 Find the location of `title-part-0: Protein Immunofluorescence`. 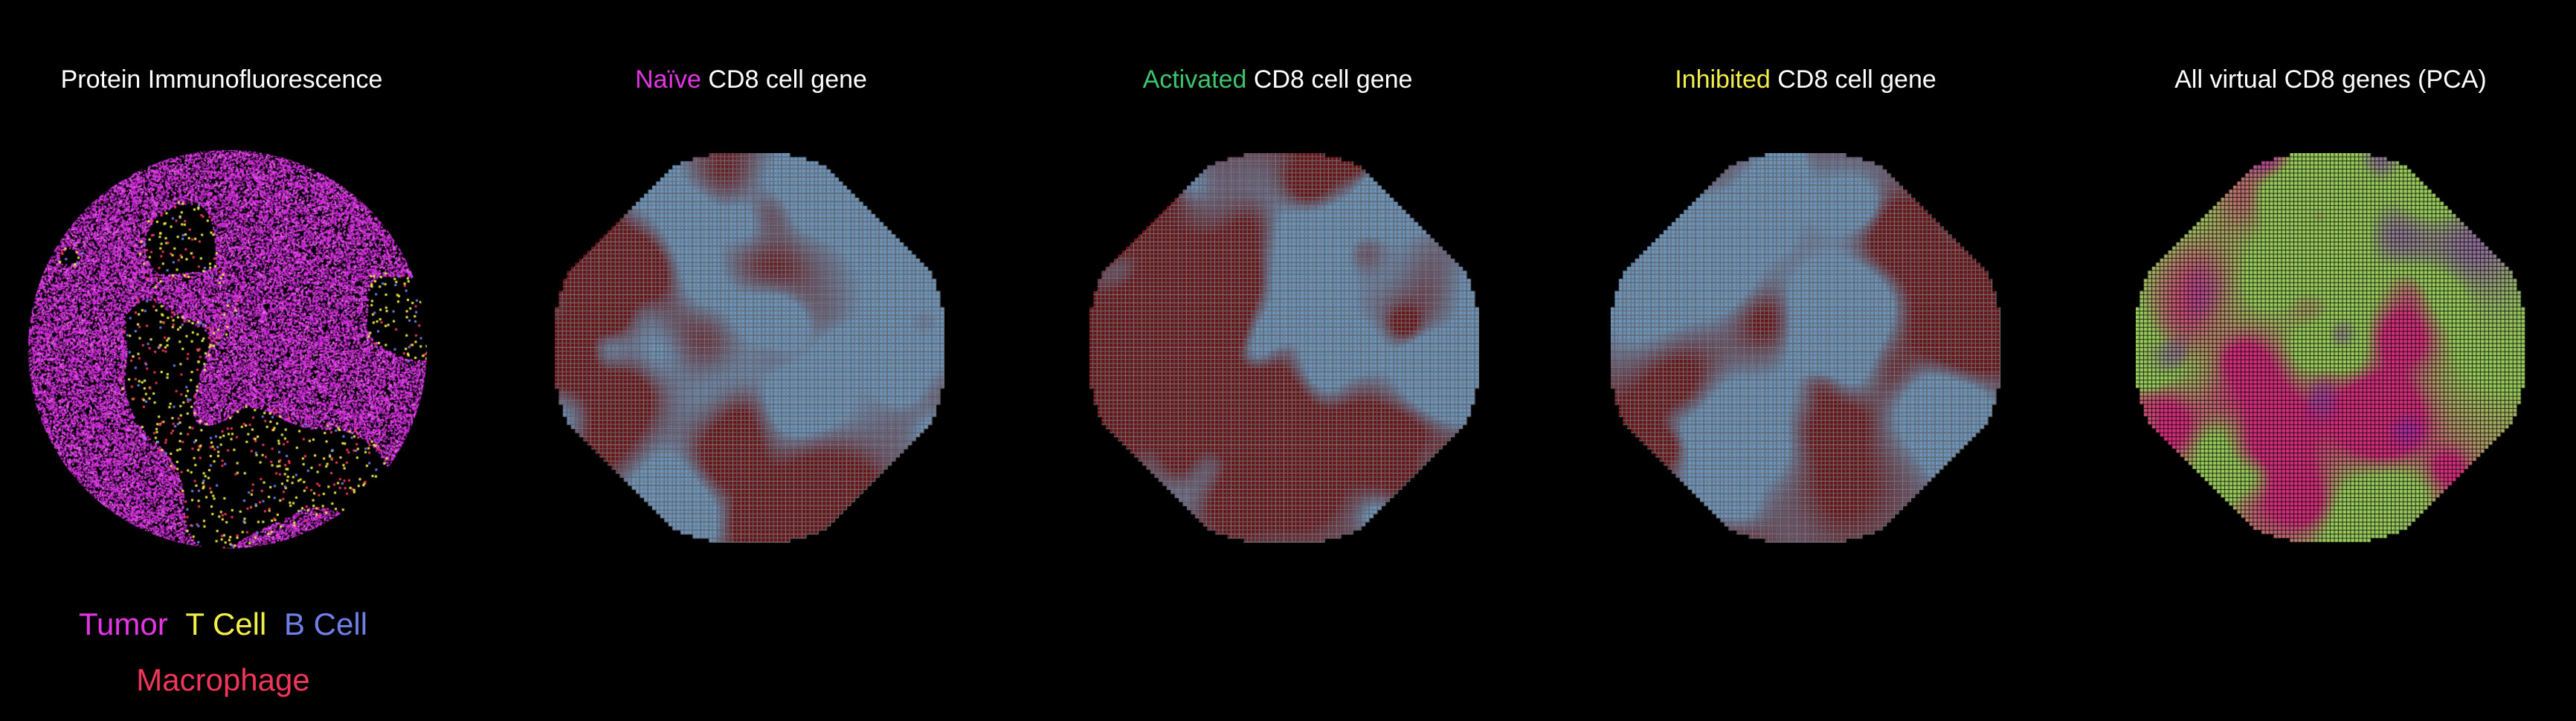

title-part-0: Protein Immunofluorescence is located at coordinates (221, 79).